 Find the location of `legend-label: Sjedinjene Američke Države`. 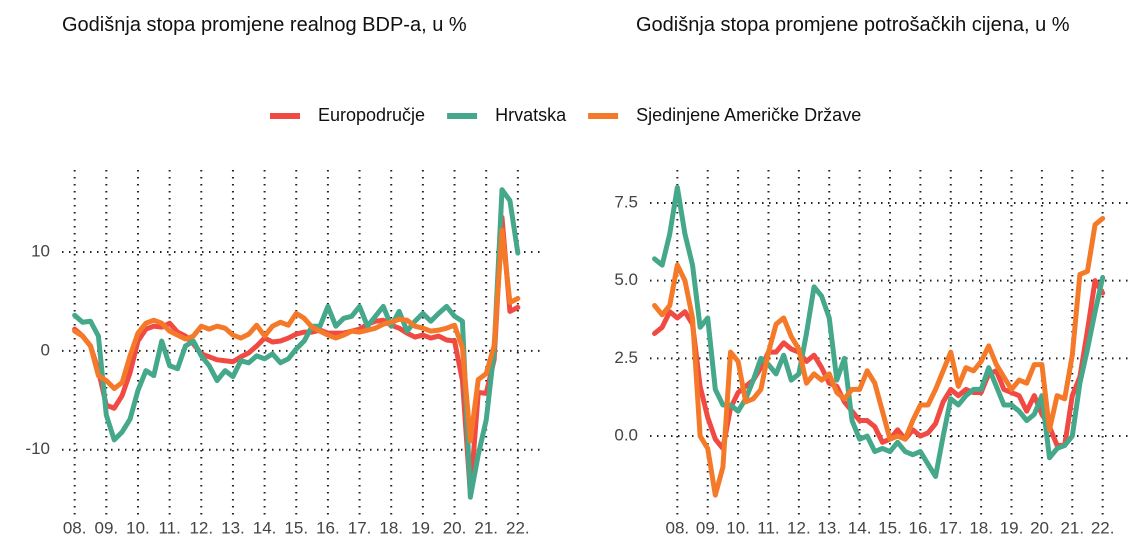

legend-label: Sjedinjene Američke Države is located at coordinates (748, 115).